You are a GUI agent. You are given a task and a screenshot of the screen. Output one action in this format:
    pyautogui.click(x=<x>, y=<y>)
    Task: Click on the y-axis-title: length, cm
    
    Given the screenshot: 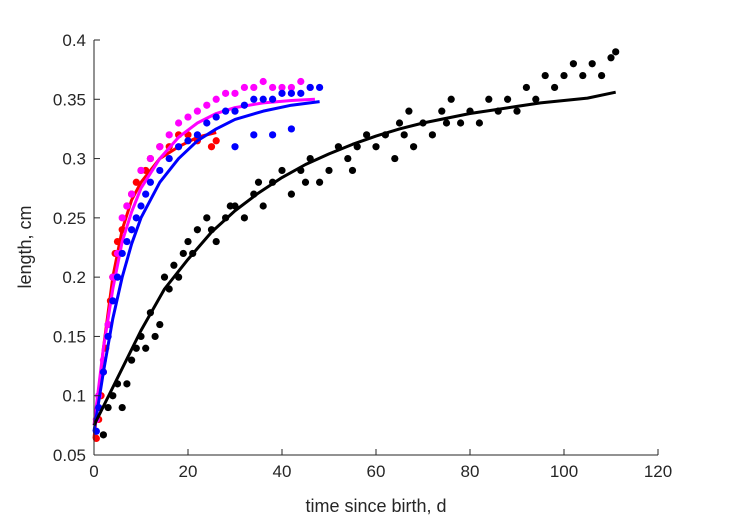 What is the action you would take?
    pyautogui.click(x=25, y=246)
    